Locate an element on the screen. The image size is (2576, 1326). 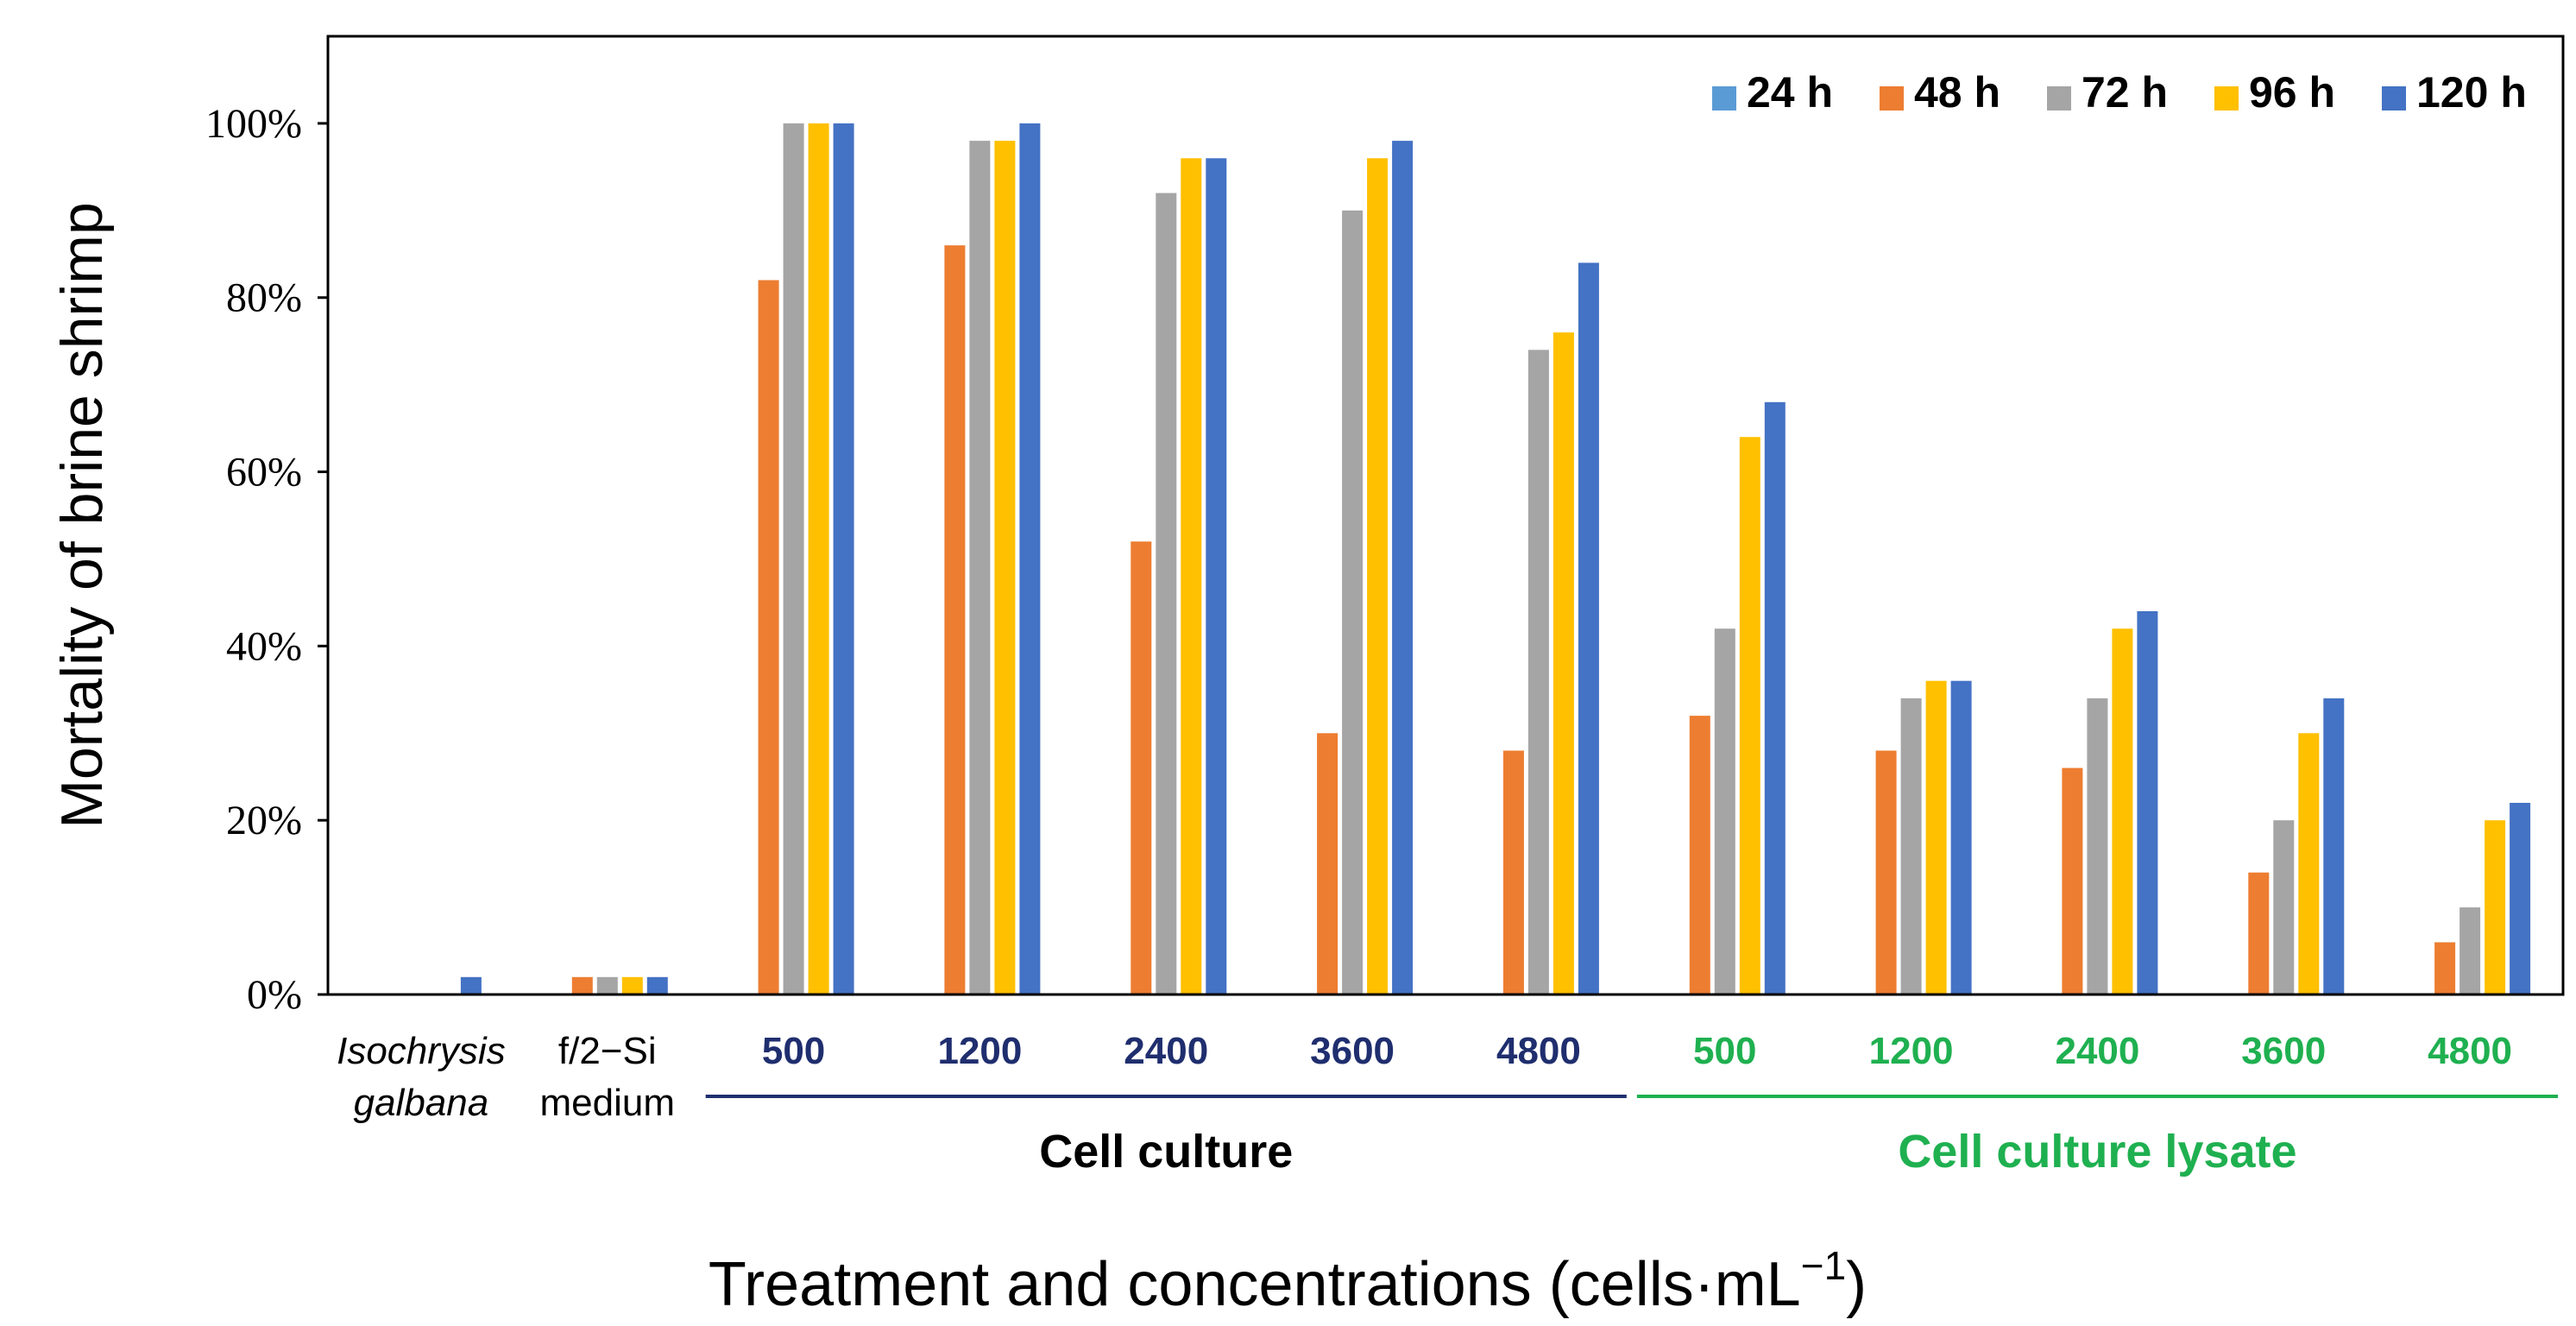
x-category-label: medium is located at coordinates (608, 1103).